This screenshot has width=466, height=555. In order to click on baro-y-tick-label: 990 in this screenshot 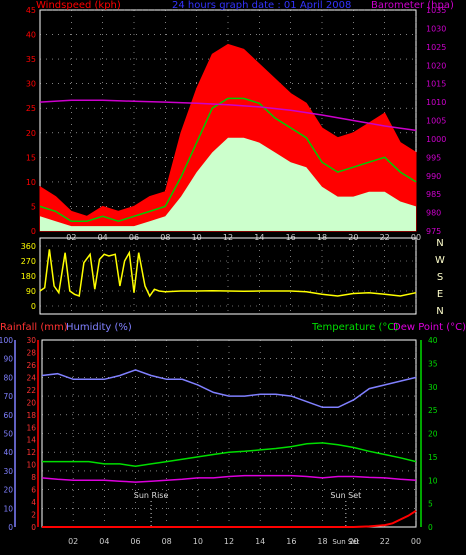, I will do `click(433, 176)`.